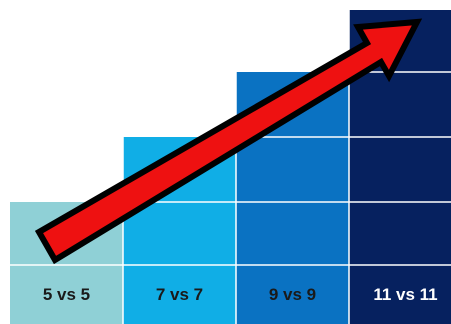 Image resolution: width=451 pixels, height=324 pixels. What do you see at coordinates (292, 294) in the screenshot?
I see `step-label: 9 vs 9` at bounding box center [292, 294].